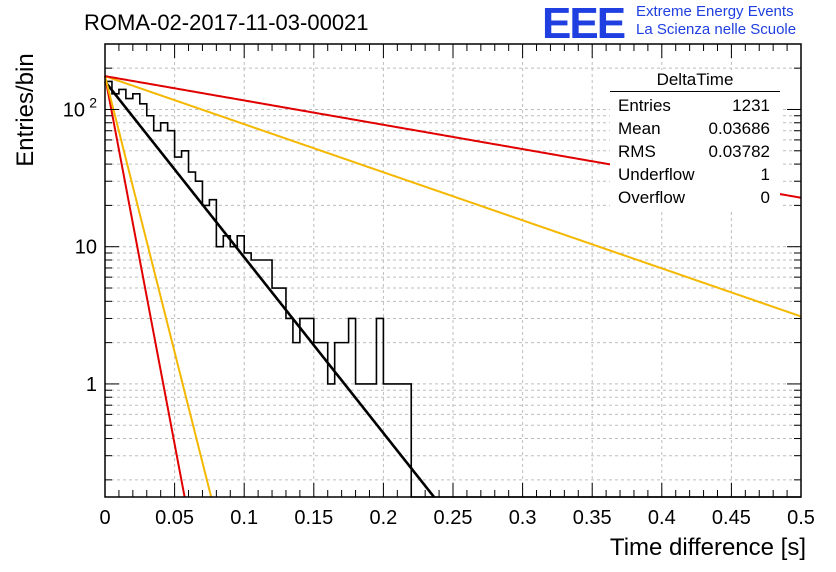  Describe the element at coordinates (383, 518) in the screenshot. I see `x-tick-label: 0.2` at that location.